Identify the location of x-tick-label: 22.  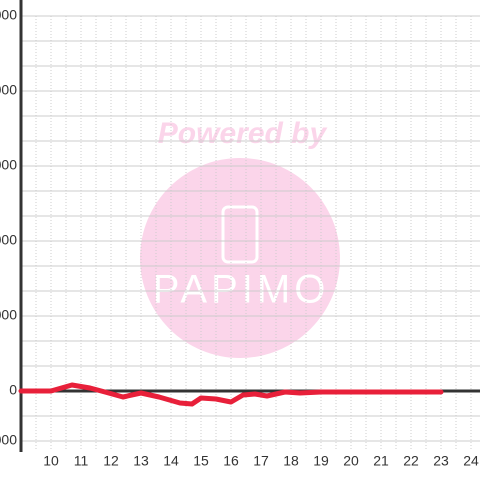
(411, 461).